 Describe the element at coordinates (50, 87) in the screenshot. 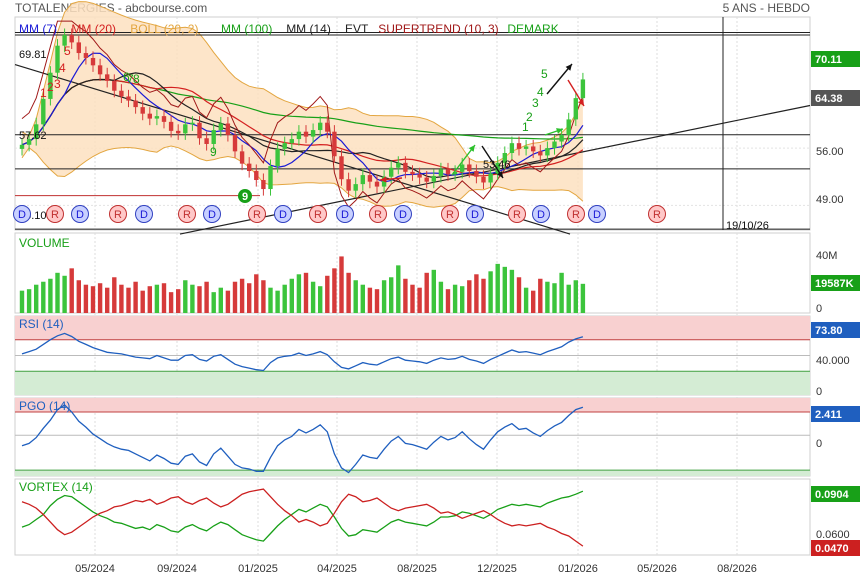

I see `demark-count-down: 2` at that location.